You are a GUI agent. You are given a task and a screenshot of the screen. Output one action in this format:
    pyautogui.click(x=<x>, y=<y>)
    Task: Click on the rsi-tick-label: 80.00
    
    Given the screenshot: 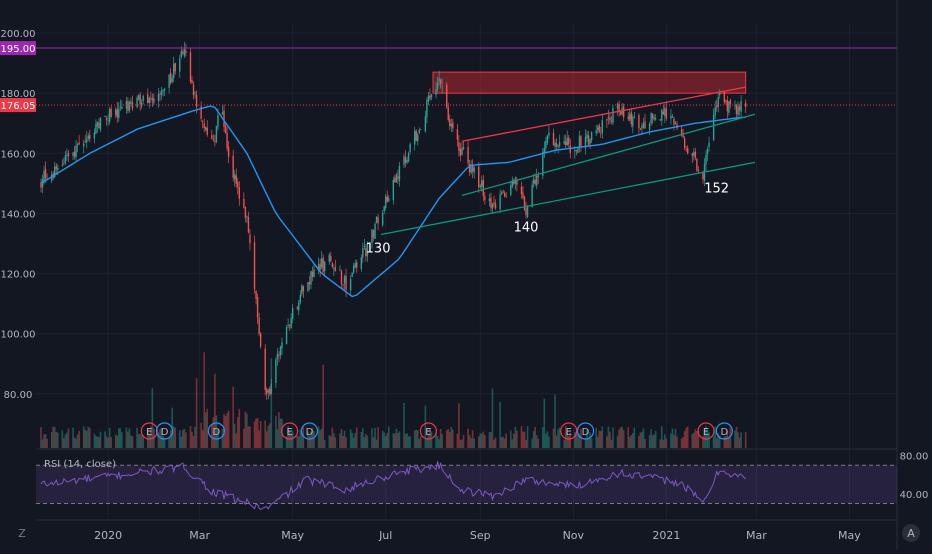 What is the action you would take?
    pyautogui.click(x=914, y=457)
    